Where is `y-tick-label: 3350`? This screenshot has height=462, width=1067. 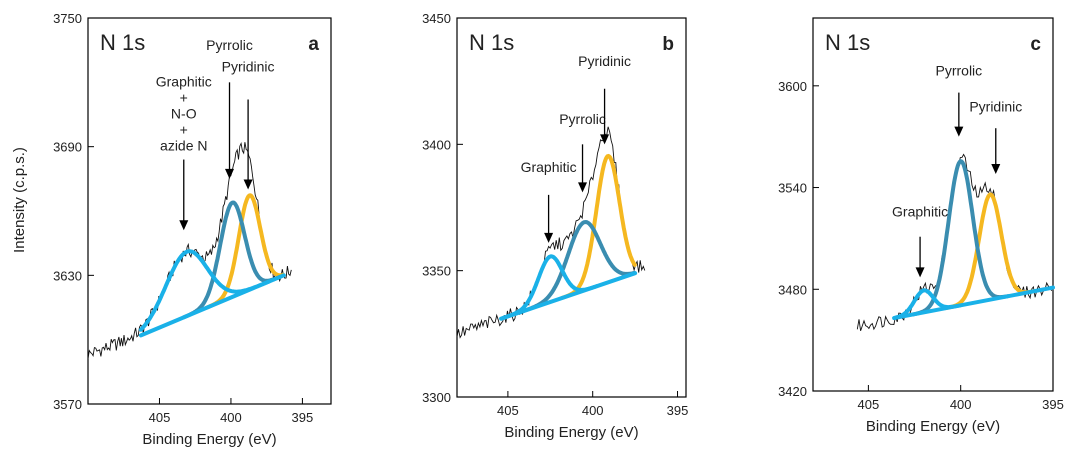 y-tick-label: 3350 is located at coordinates (436, 271).